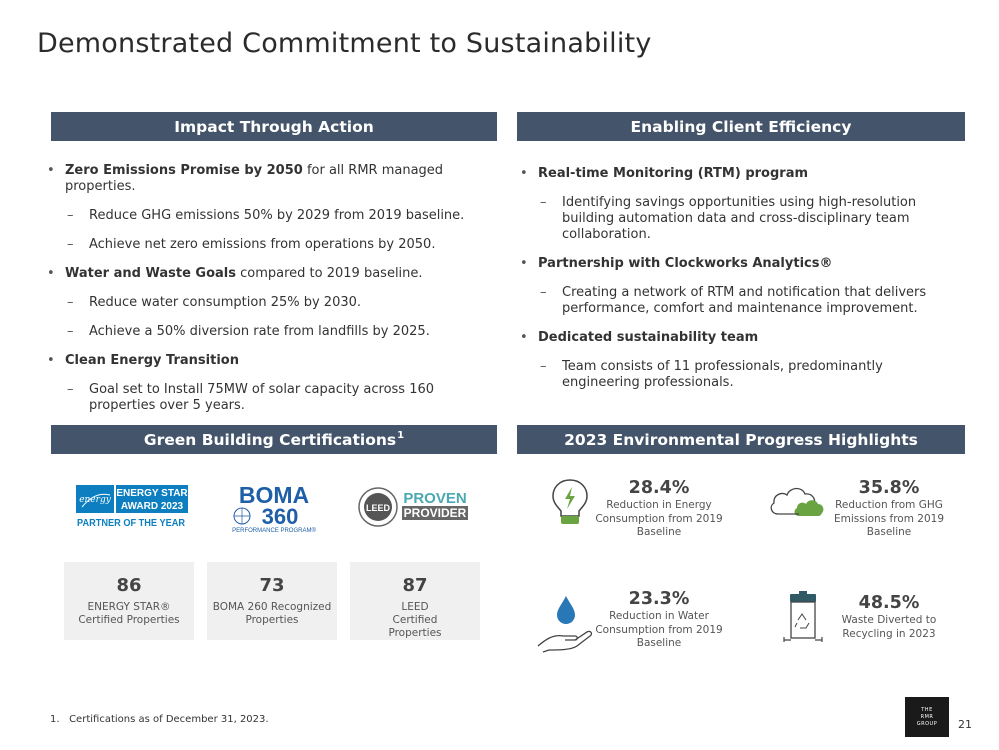  Describe the element at coordinates (150, 273) in the screenshot. I see `water-waste-bold: Water and Waste Goals` at that location.